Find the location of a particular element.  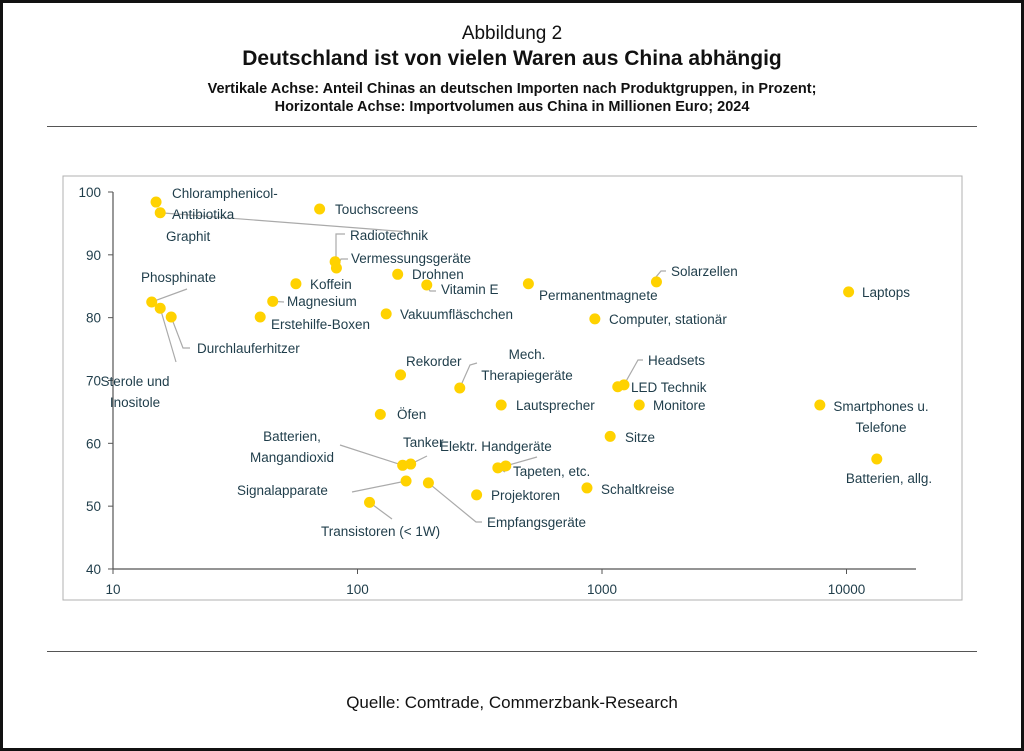

point-label: Sterole und is located at coordinates (134, 381).